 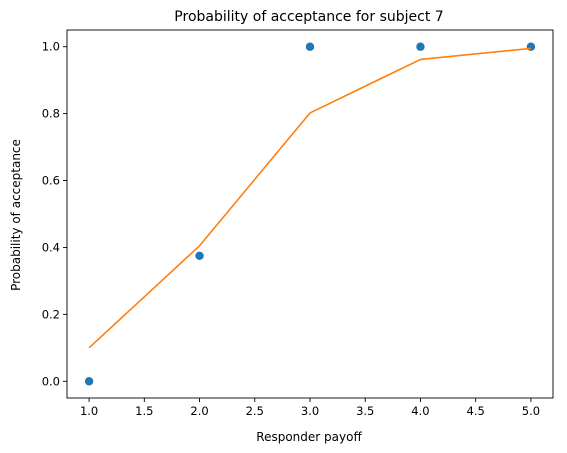 I want to click on x-tick-label: 3.5, so click(x=365, y=411).